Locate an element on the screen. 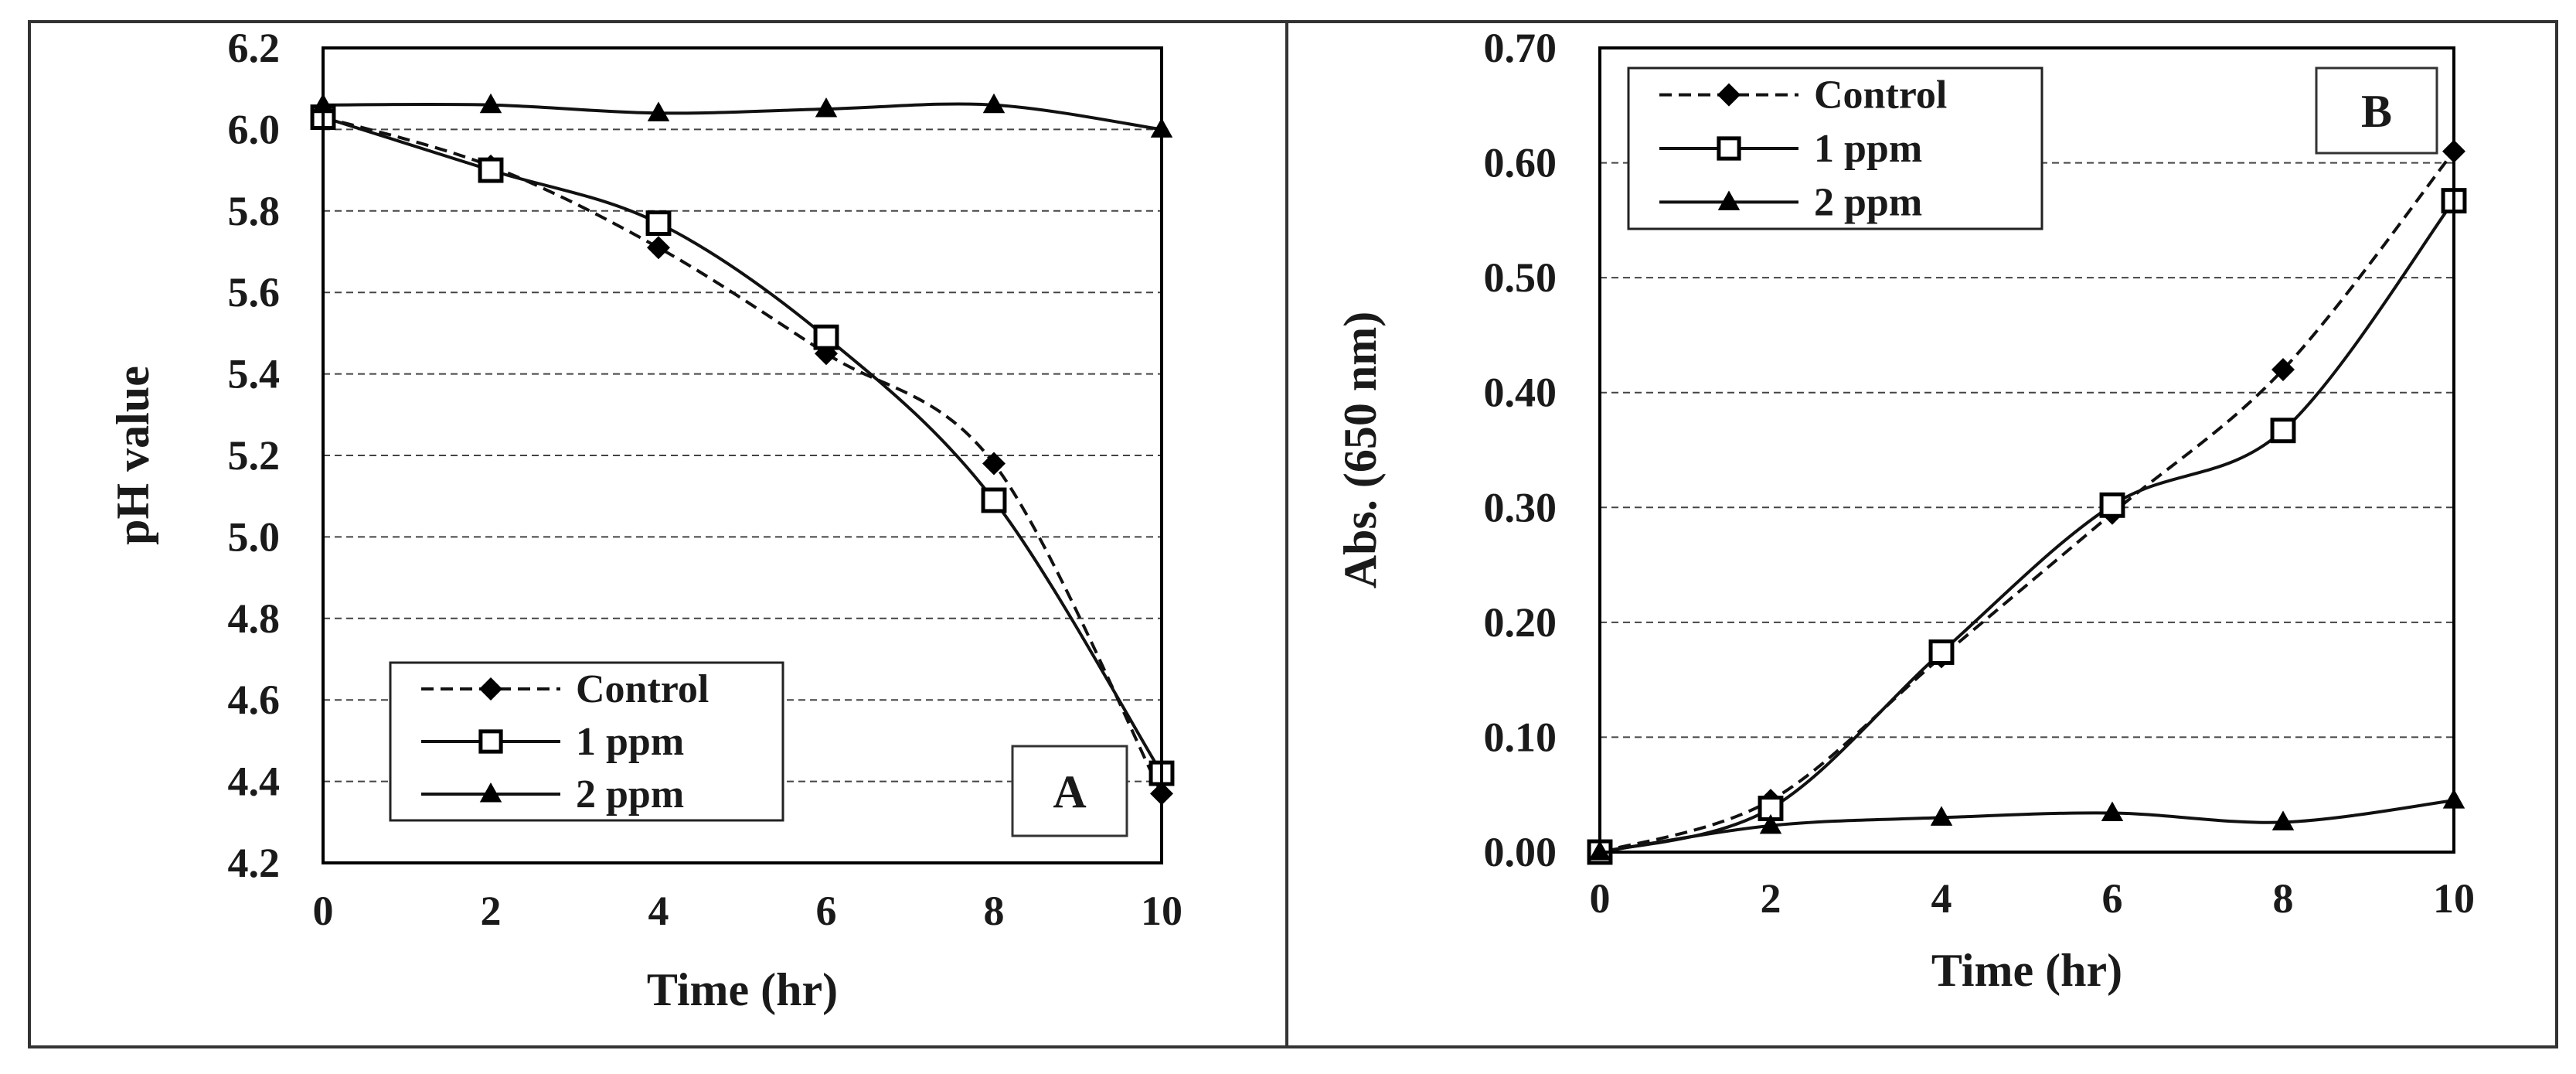  panel-b-x-tick-label: 2 is located at coordinates (1771, 898).